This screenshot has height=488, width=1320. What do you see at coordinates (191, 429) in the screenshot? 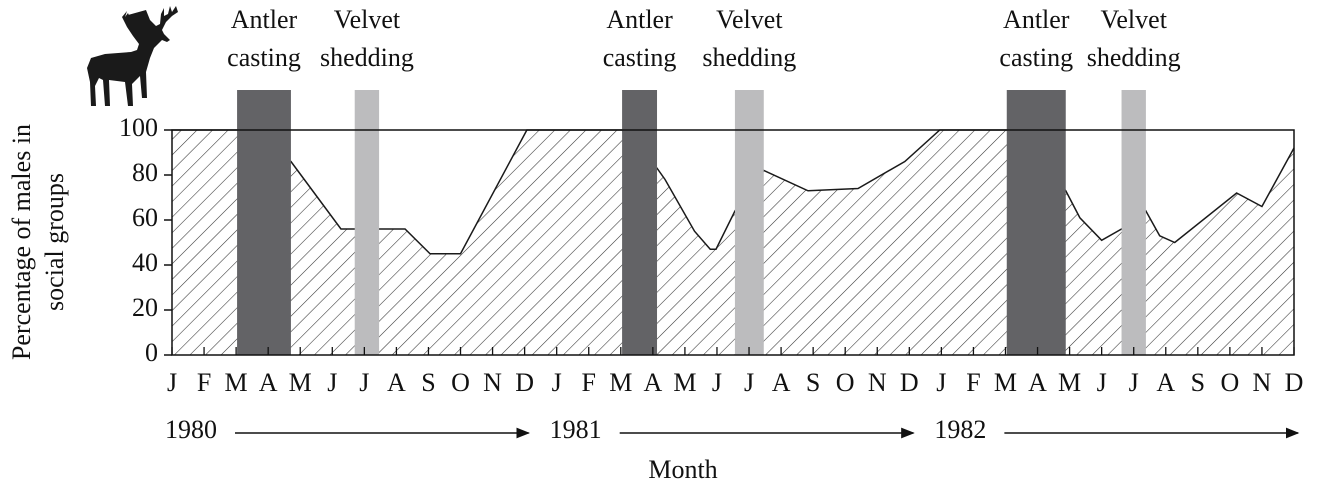
I see `year-label: 1980` at bounding box center [191, 429].